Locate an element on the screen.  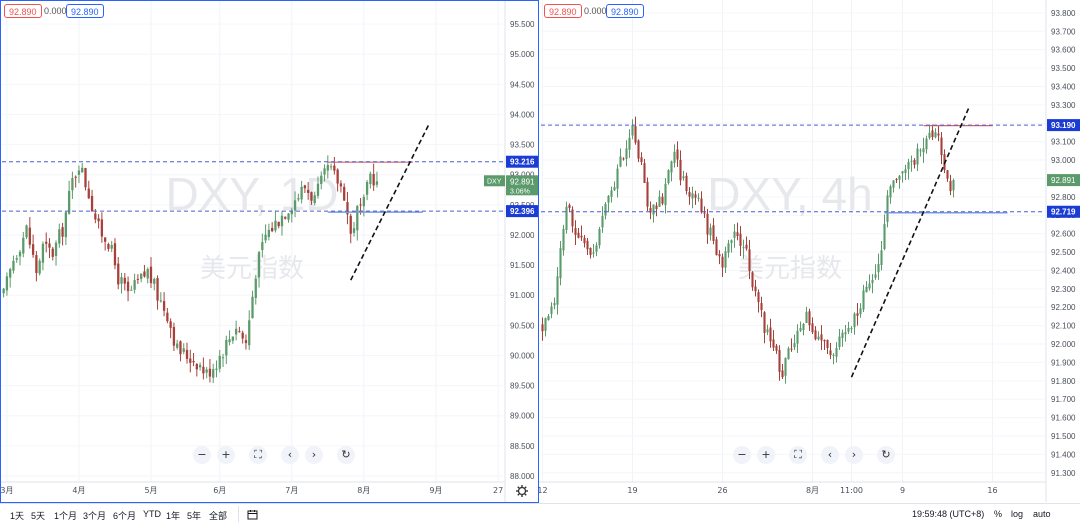
calendar-range-icon is located at coordinates (252, 514).